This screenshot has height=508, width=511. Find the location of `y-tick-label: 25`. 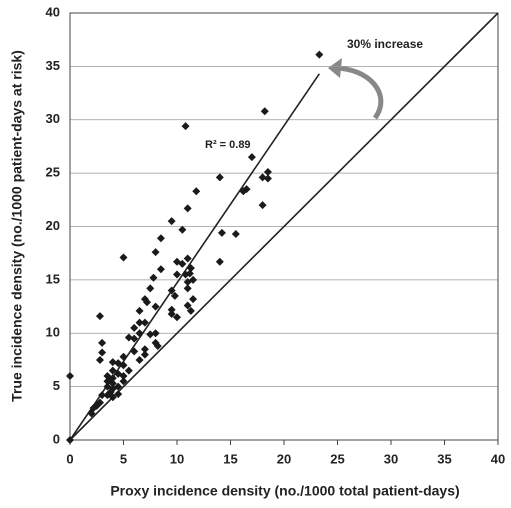

y-tick-label: 25 is located at coordinates (53, 172).